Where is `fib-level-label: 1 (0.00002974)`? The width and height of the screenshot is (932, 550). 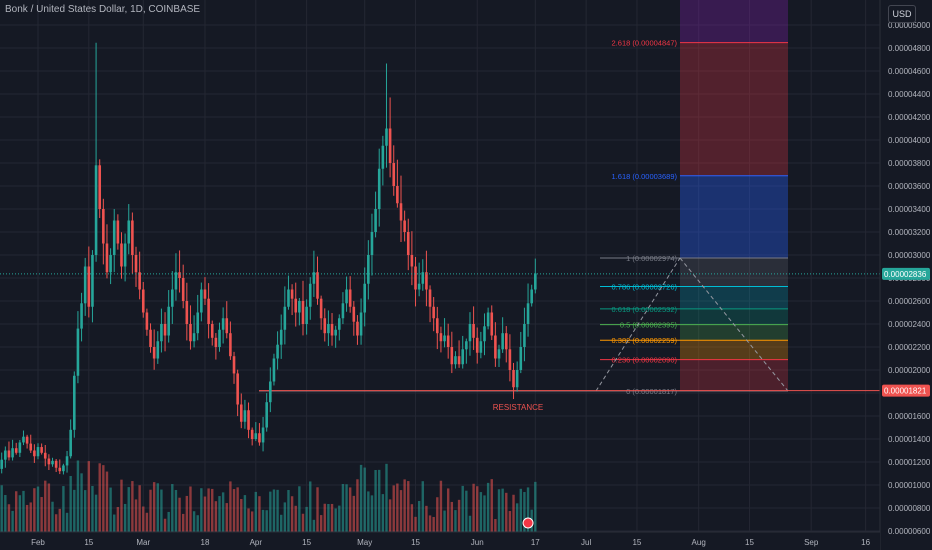 fib-level-label: 1 (0.00002974) is located at coordinates (651, 258).